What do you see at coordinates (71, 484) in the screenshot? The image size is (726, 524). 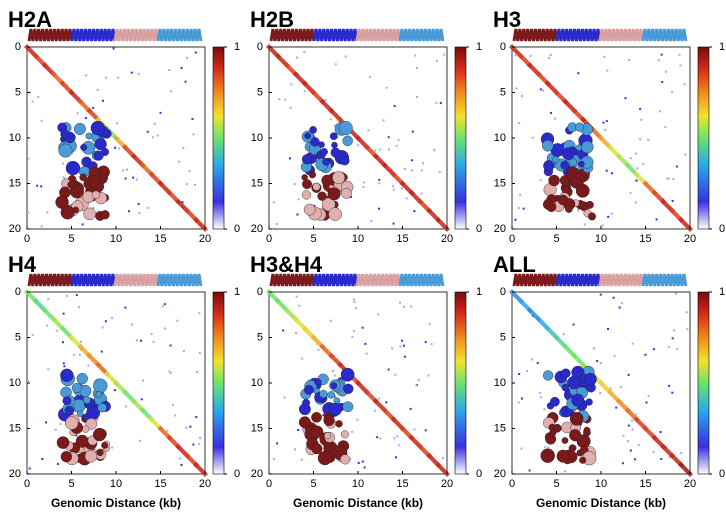 I see `x-tick-label: 5` at bounding box center [71, 484].